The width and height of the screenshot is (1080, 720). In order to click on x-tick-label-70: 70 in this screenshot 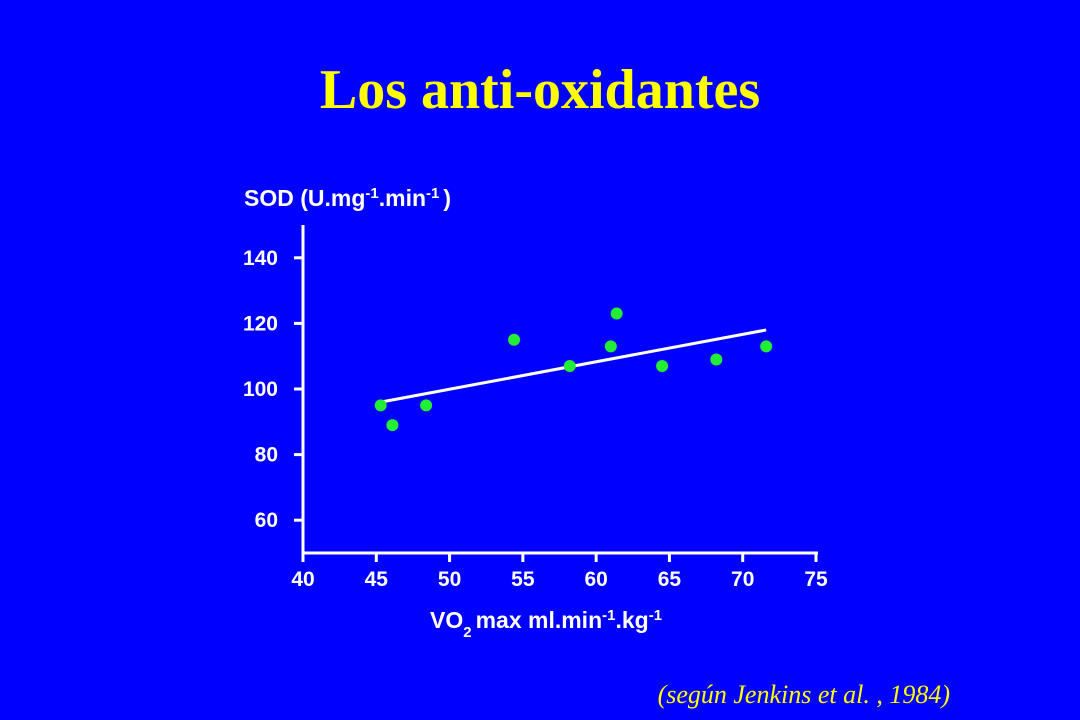, I will do `click(742, 579)`.